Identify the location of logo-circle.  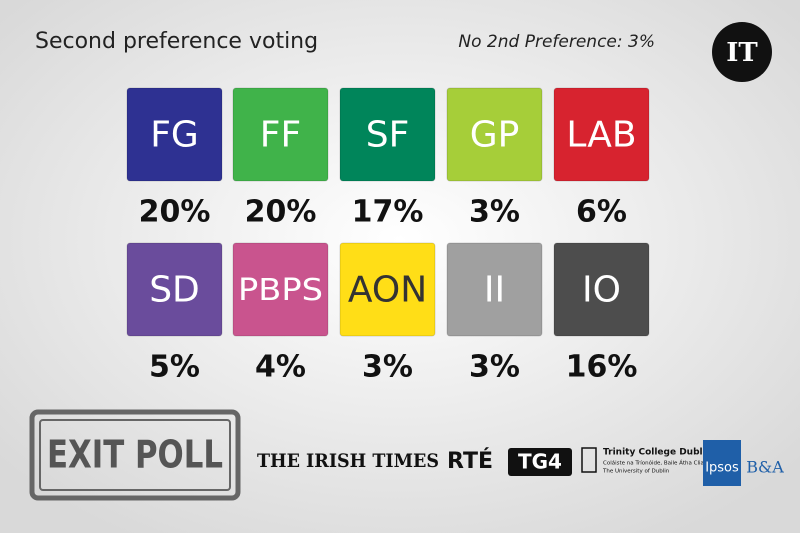
(742, 52).